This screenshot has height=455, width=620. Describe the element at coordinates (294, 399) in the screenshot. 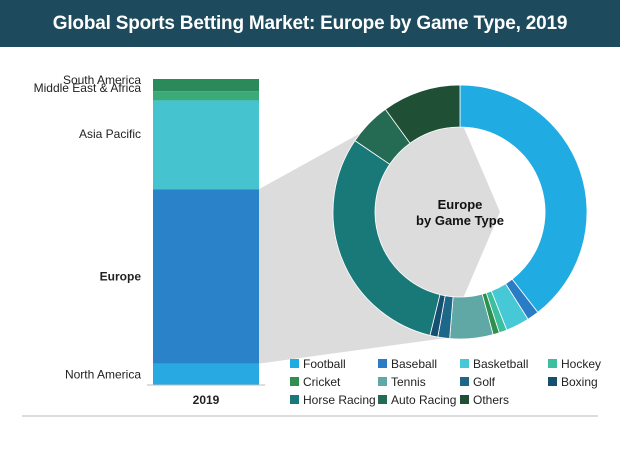

I see `legend-swatch-horse-racing` at that location.